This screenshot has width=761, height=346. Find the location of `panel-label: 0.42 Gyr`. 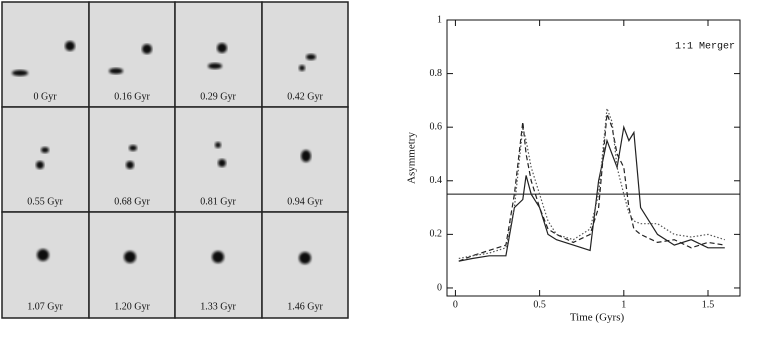

panel-label: 0.42 Gyr is located at coordinates (305, 96).